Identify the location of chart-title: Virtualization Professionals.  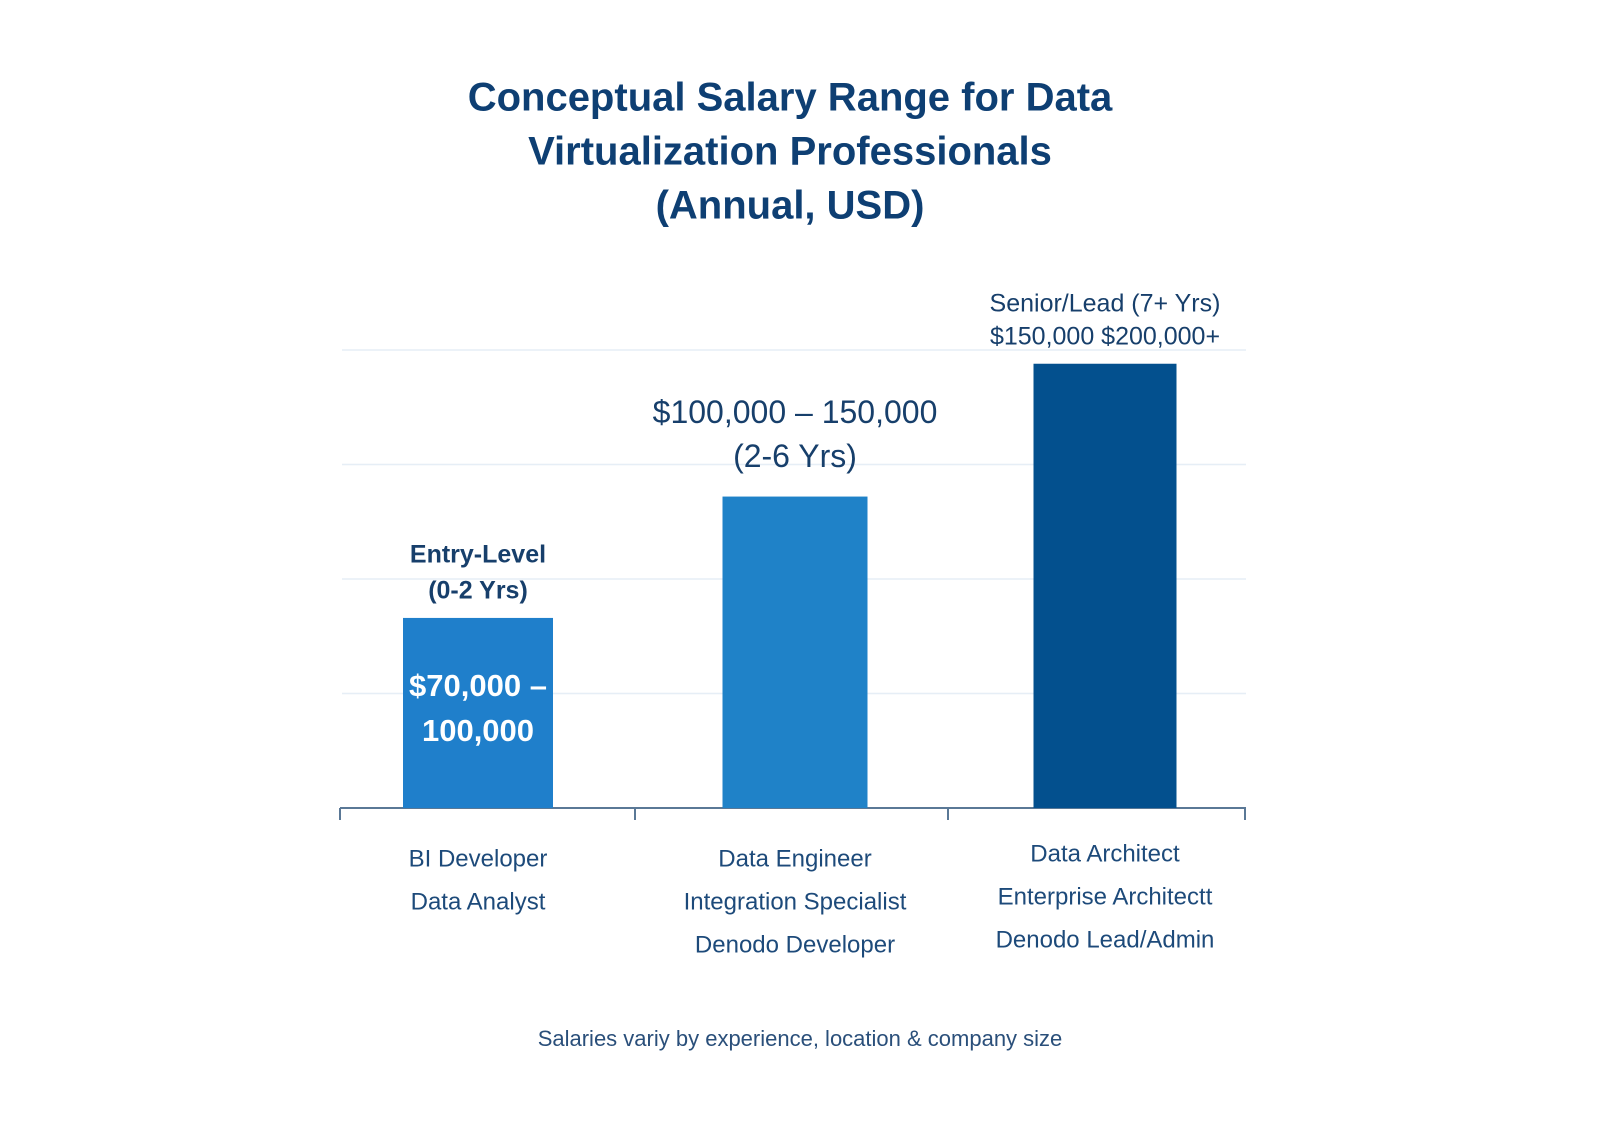
(790, 152).